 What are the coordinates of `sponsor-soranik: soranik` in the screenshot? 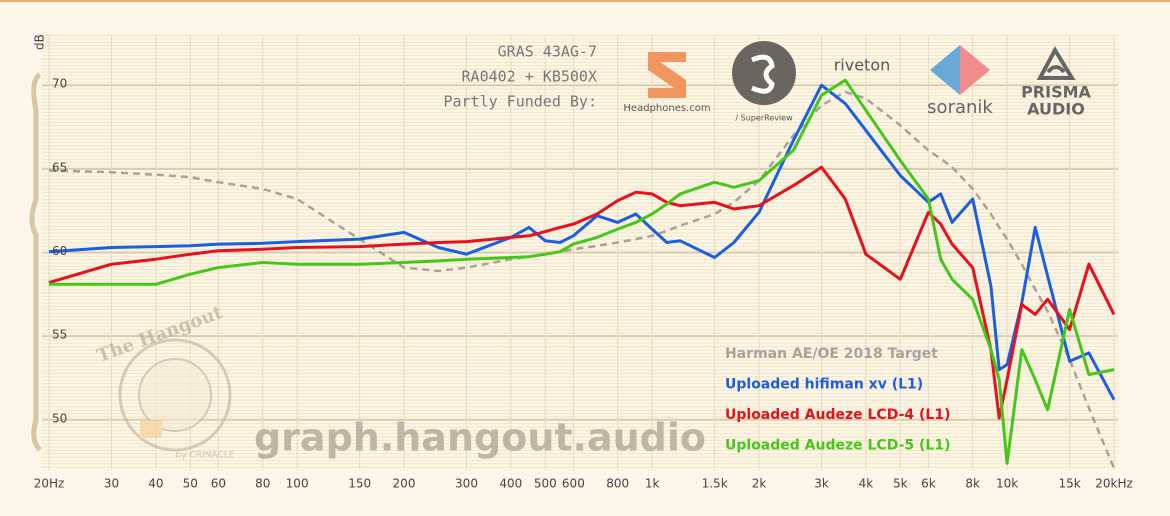 It's located at (960, 81).